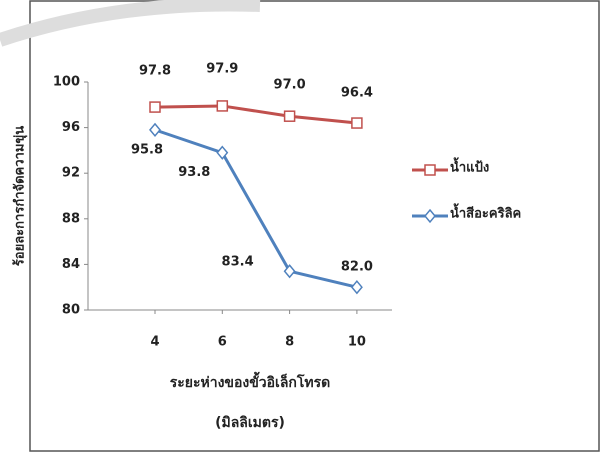 The width and height of the screenshot is (607, 452). What do you see at coordinates (71, 264) in the screenshot?
I see `y-tick-label: 84` at bounding box center [71, 264].